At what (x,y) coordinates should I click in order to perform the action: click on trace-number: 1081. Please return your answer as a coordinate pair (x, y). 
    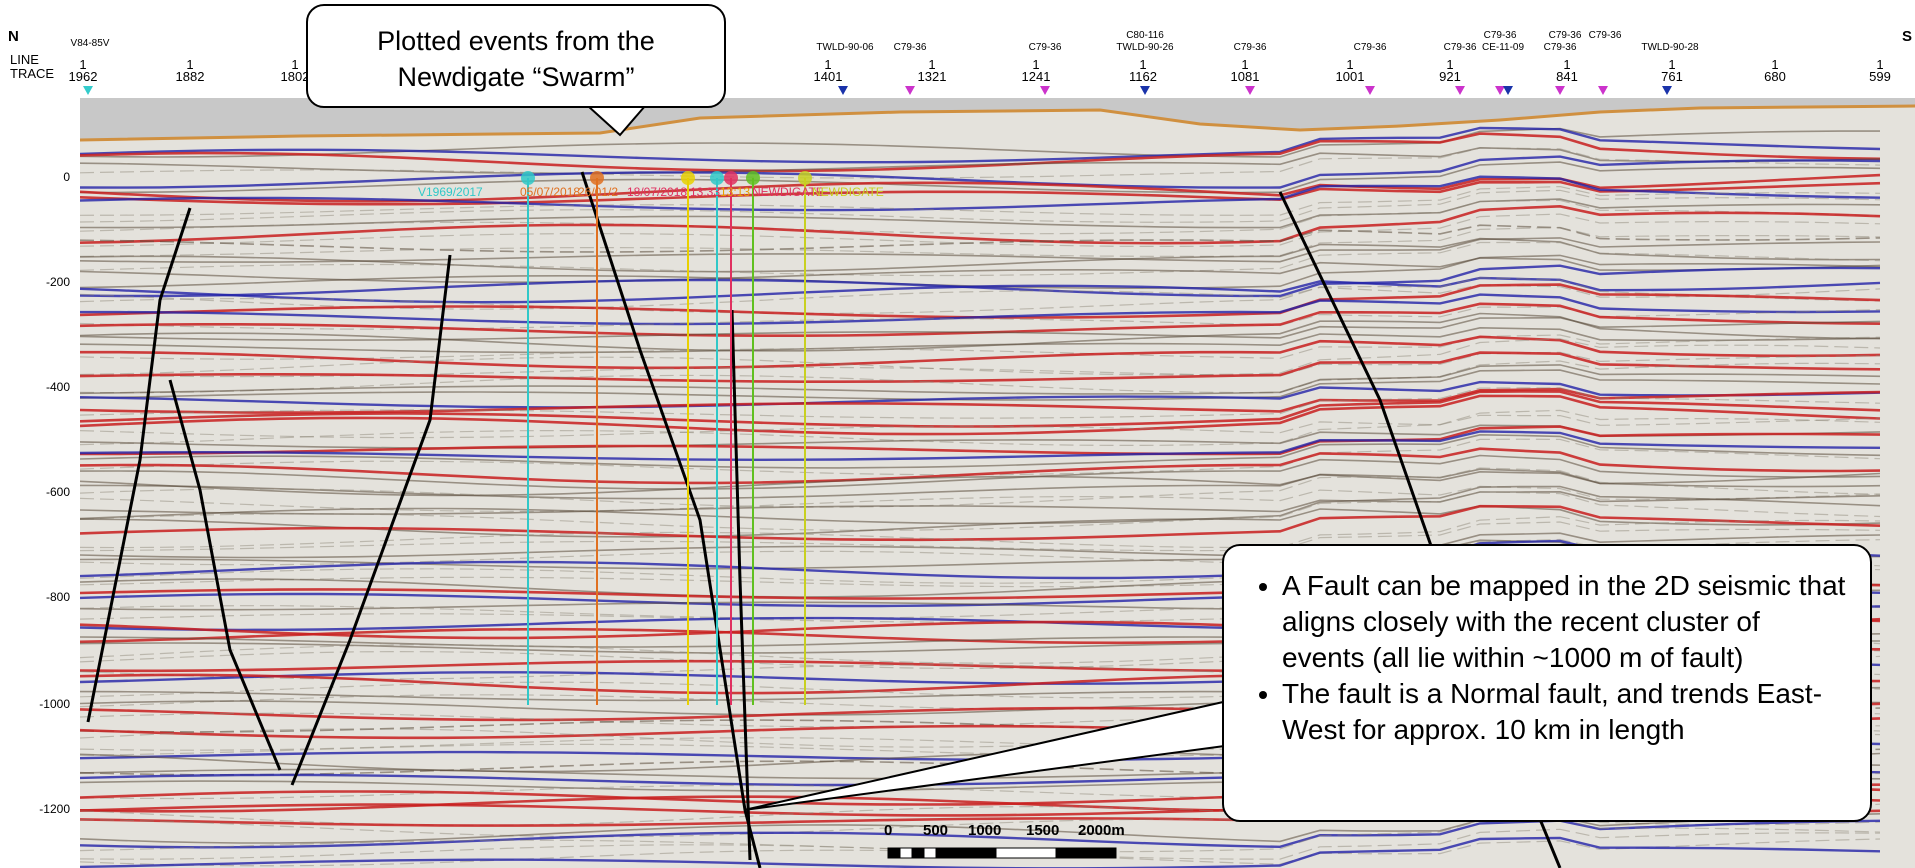
    Looking at the image, I should click on (1245, 76).